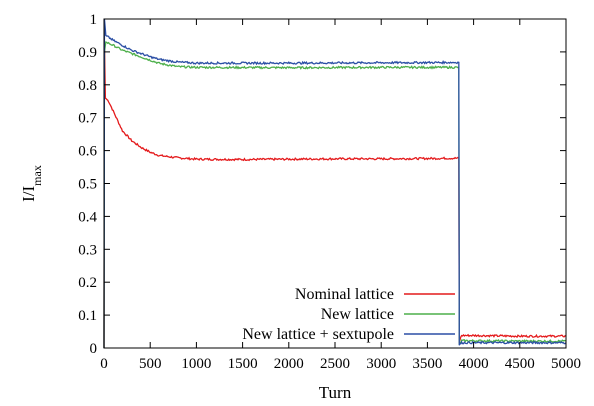 The image size is (594, 406). What do you see at coordinates (94, 349) in the screenshot?
I see `y-tick-label: 0` at bounding box center [94, 349].